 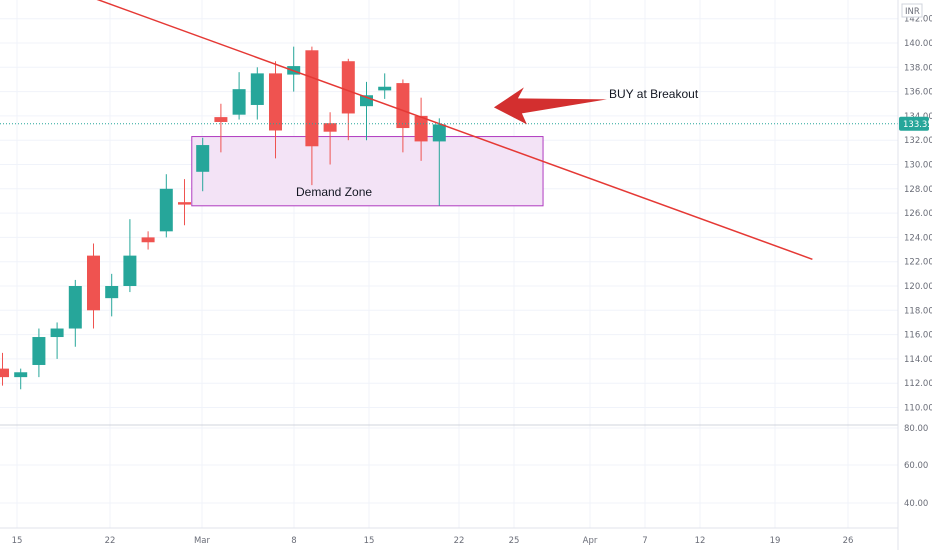 I want to click on demand-zone-label: Demand Zone, so click(x=334, y=192).